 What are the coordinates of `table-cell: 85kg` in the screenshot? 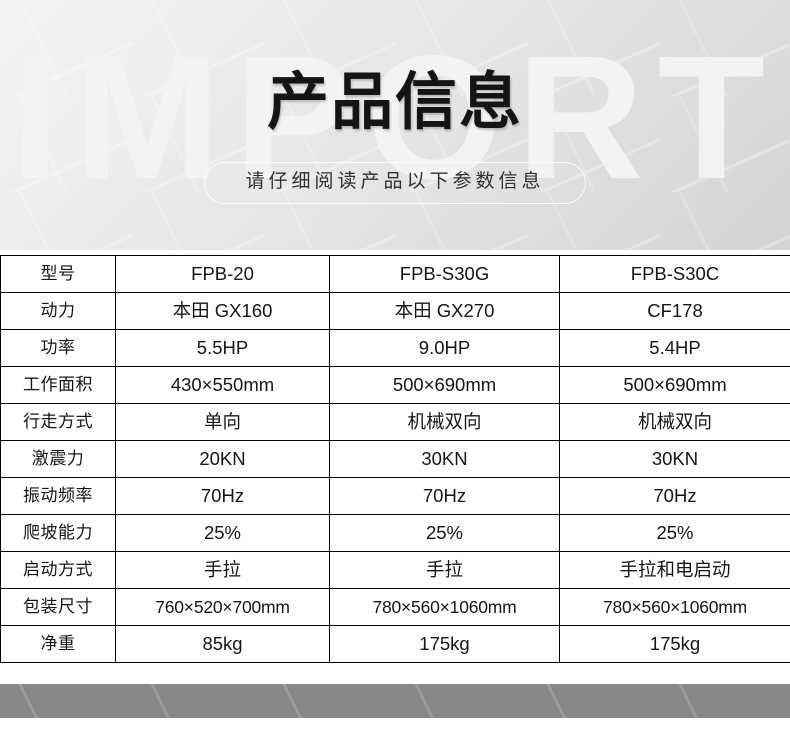 It's located at (222, 644).